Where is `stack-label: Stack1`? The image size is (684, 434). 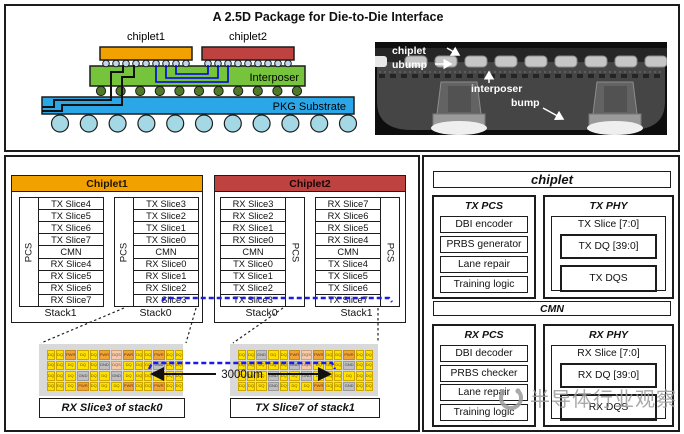
stack-label: Stack1 is located at coordinates (356, 313).